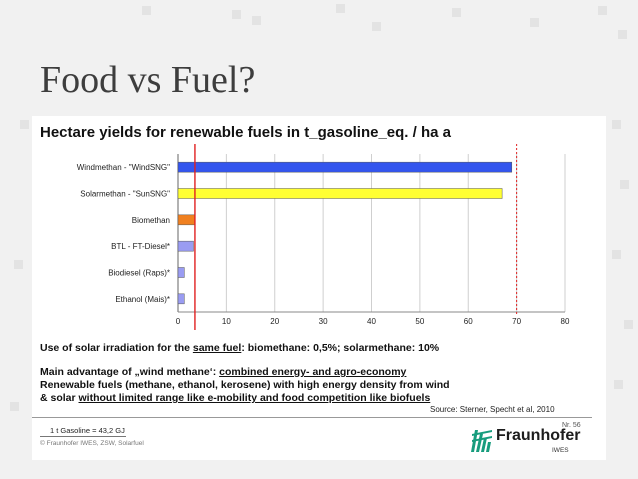 This screenshot has height=479, width=638. What do you see at coordinates (274, 321) in the screenshot?
I see `x-tick-label: 20` at bounding box center [274, 321].